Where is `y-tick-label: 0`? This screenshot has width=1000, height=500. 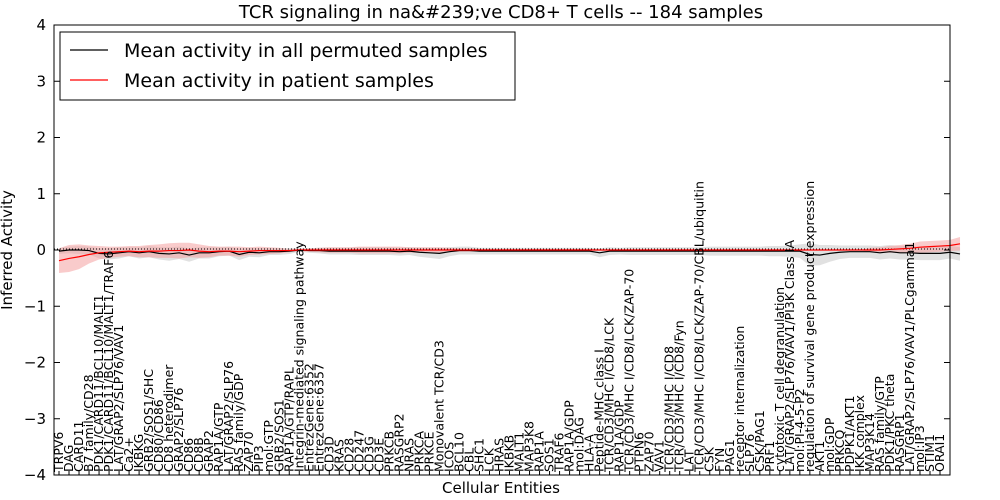 y-tick-label: 0 is located at coordinates (41, 250).